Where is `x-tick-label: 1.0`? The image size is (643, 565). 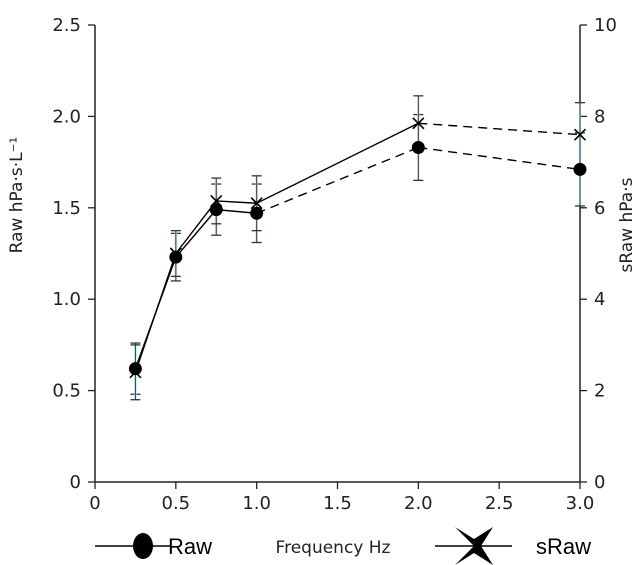 x-tick-label: 1.0 is located at coordinates (256, 503).